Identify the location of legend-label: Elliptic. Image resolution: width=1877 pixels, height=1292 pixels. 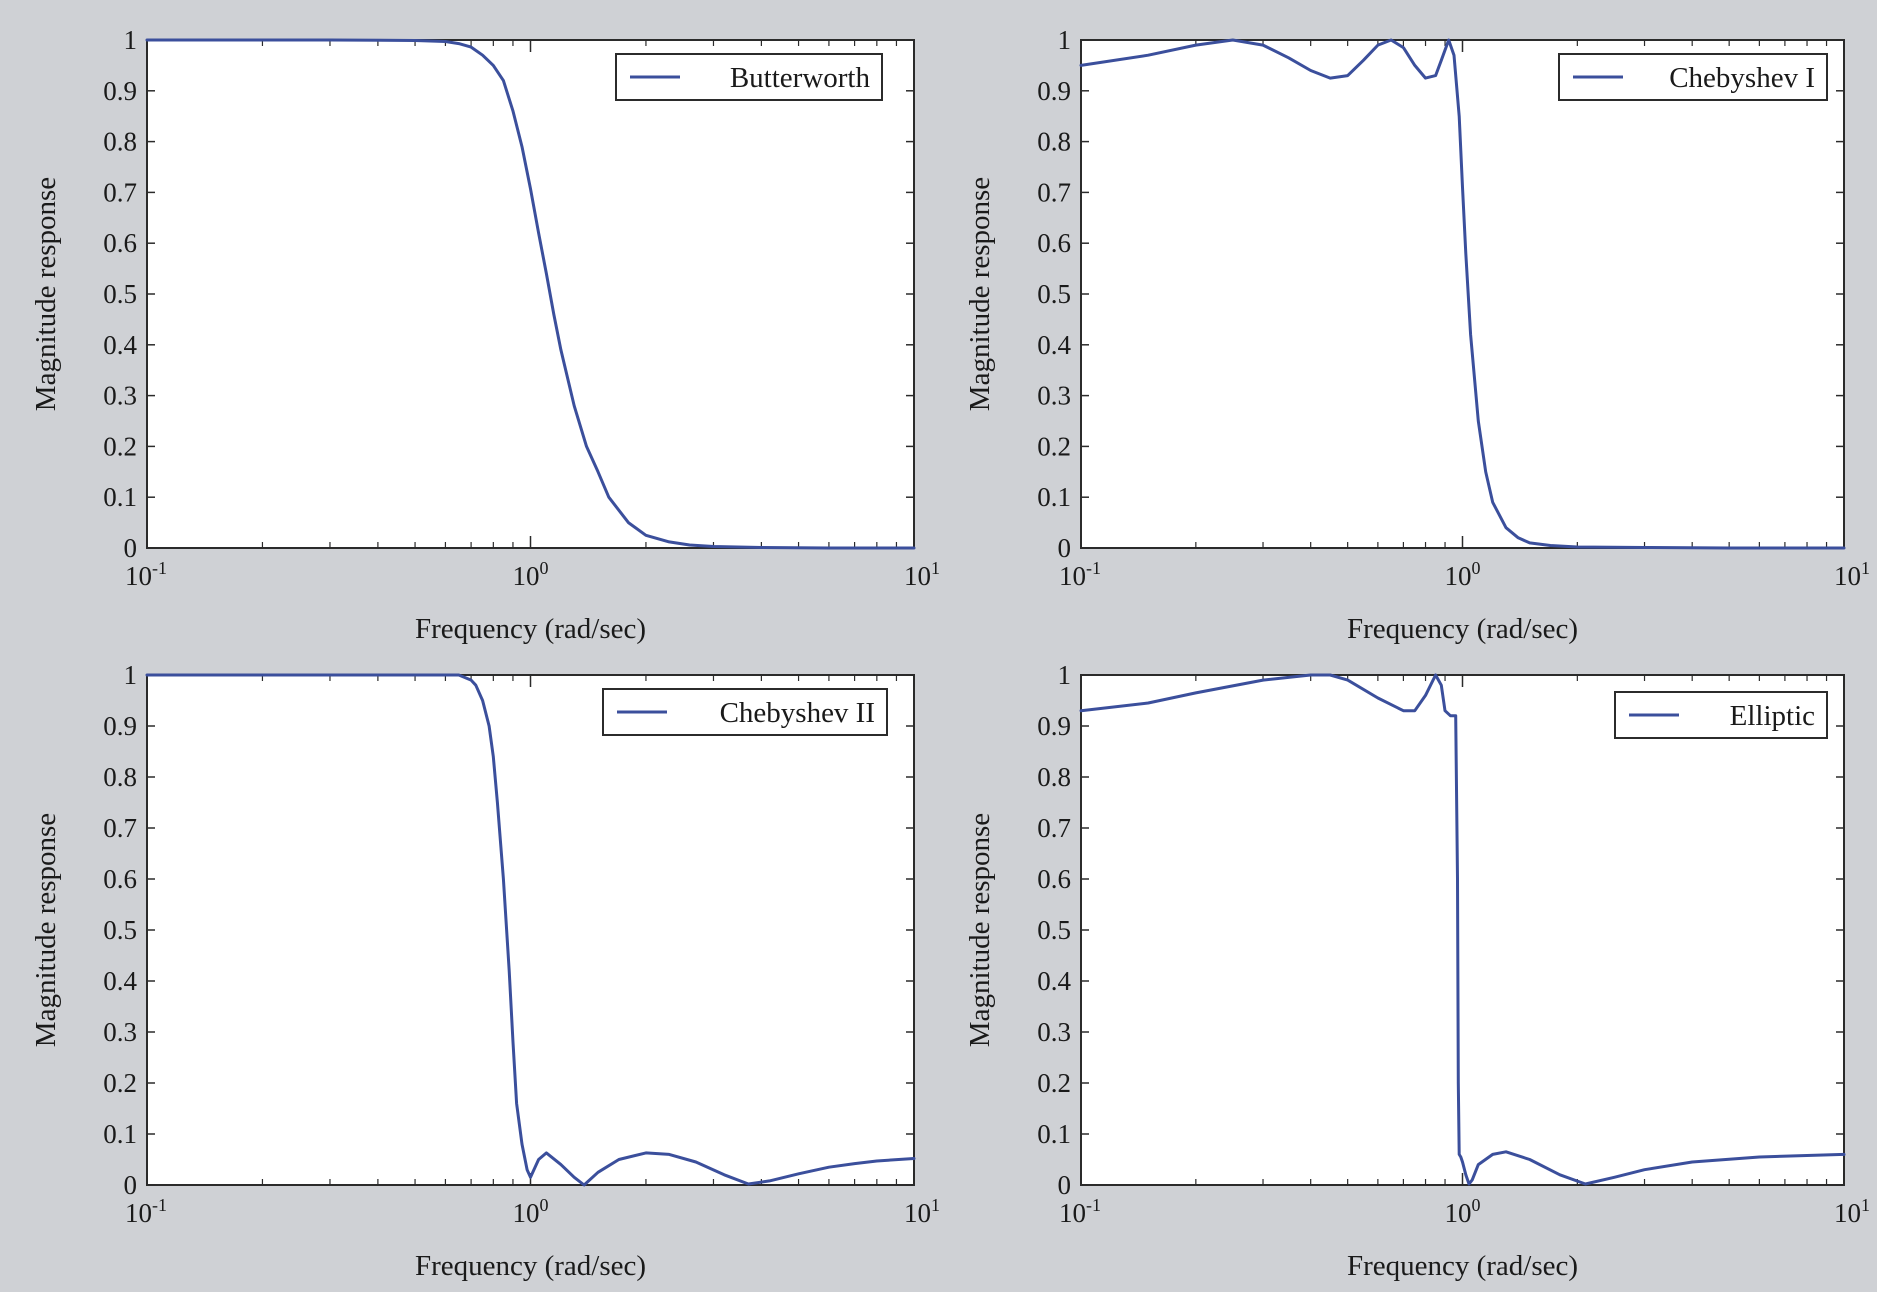
(1772, 716).